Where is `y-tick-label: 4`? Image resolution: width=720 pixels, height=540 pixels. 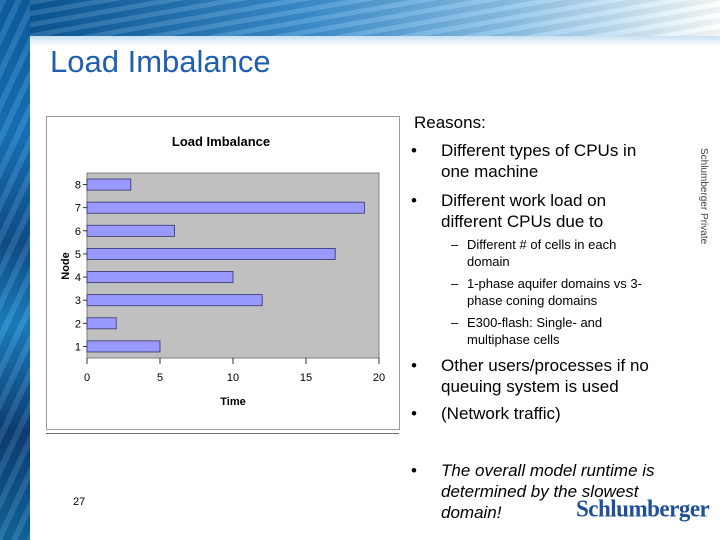
y-tick-label: 4 is located at coordinates (78, 278).